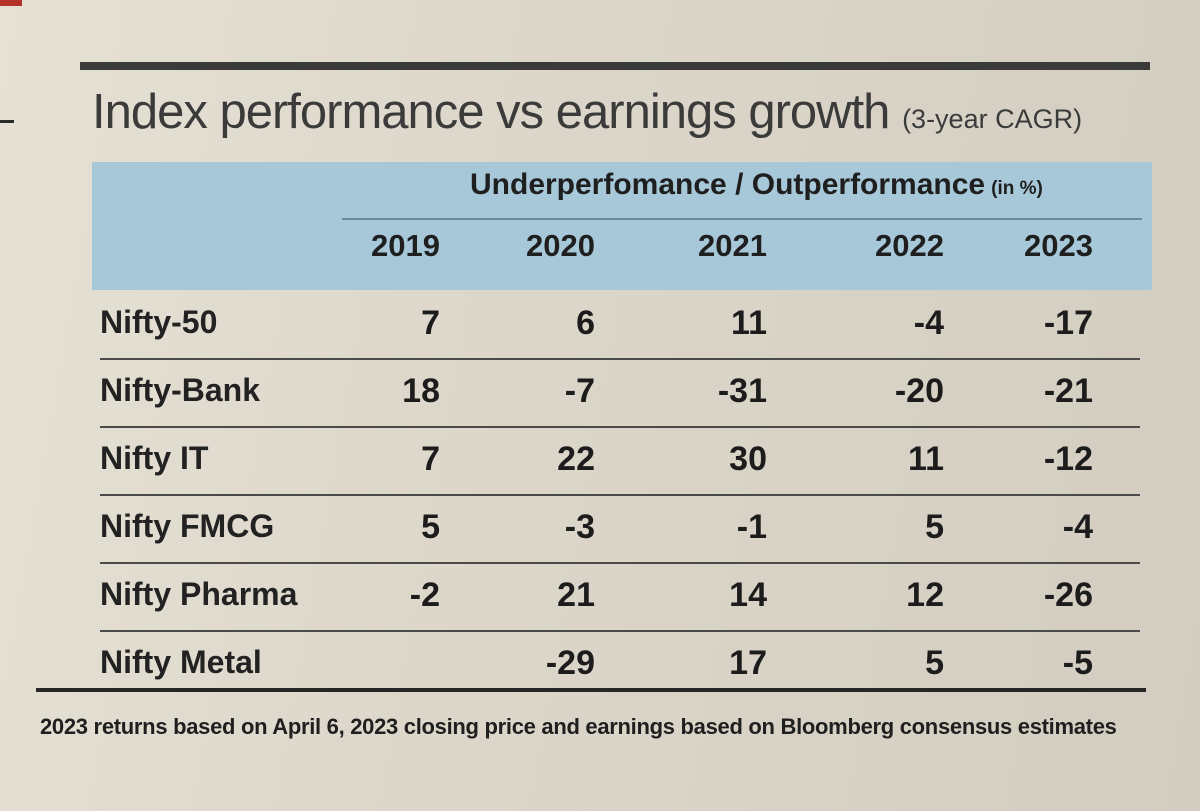  Describe the element at coordinates (1077, 663) in the screenshot. I see `table-cell: -5` at that location.